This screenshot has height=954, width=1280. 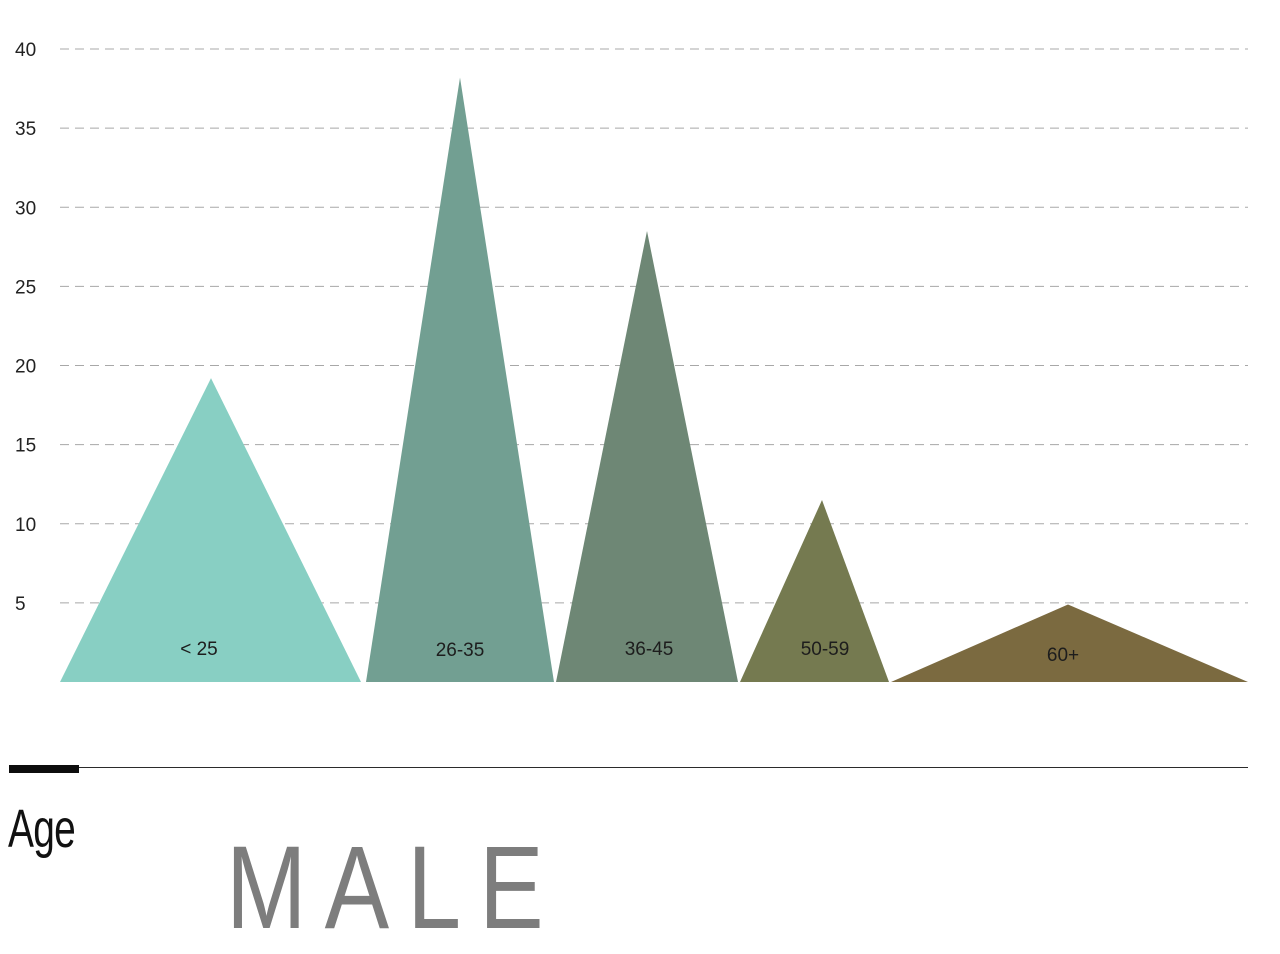 I want to click on category-label: 50-59, so click(x=825, y=649).